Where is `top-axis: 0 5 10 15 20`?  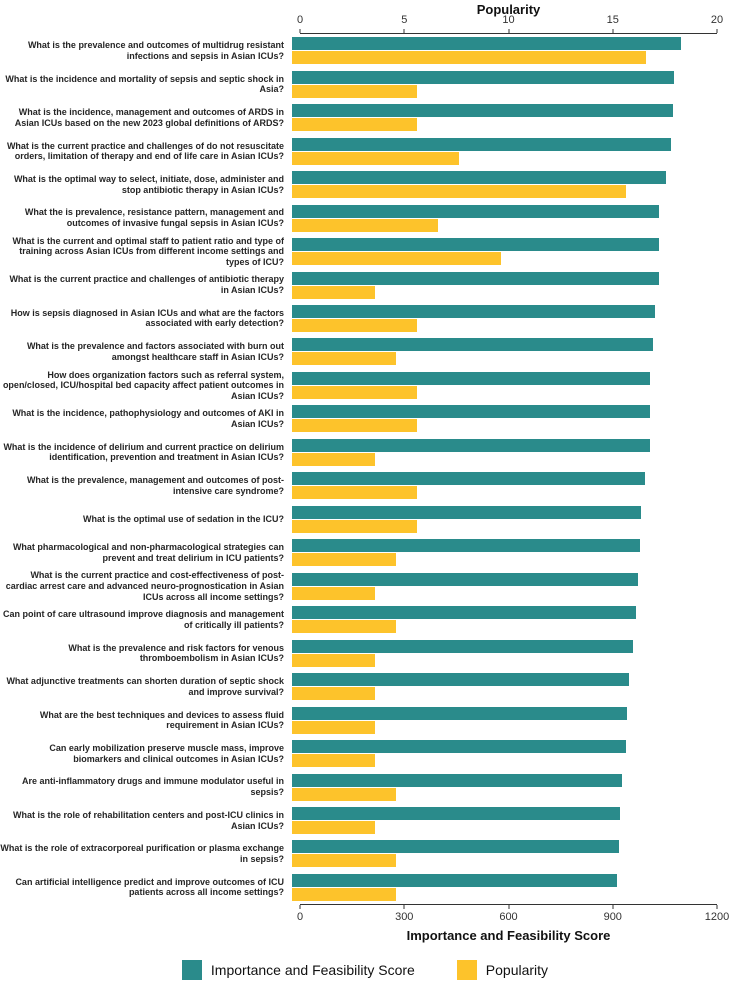 top-axis: 0 5 10 15 20 is located at coordinates (510, 23).